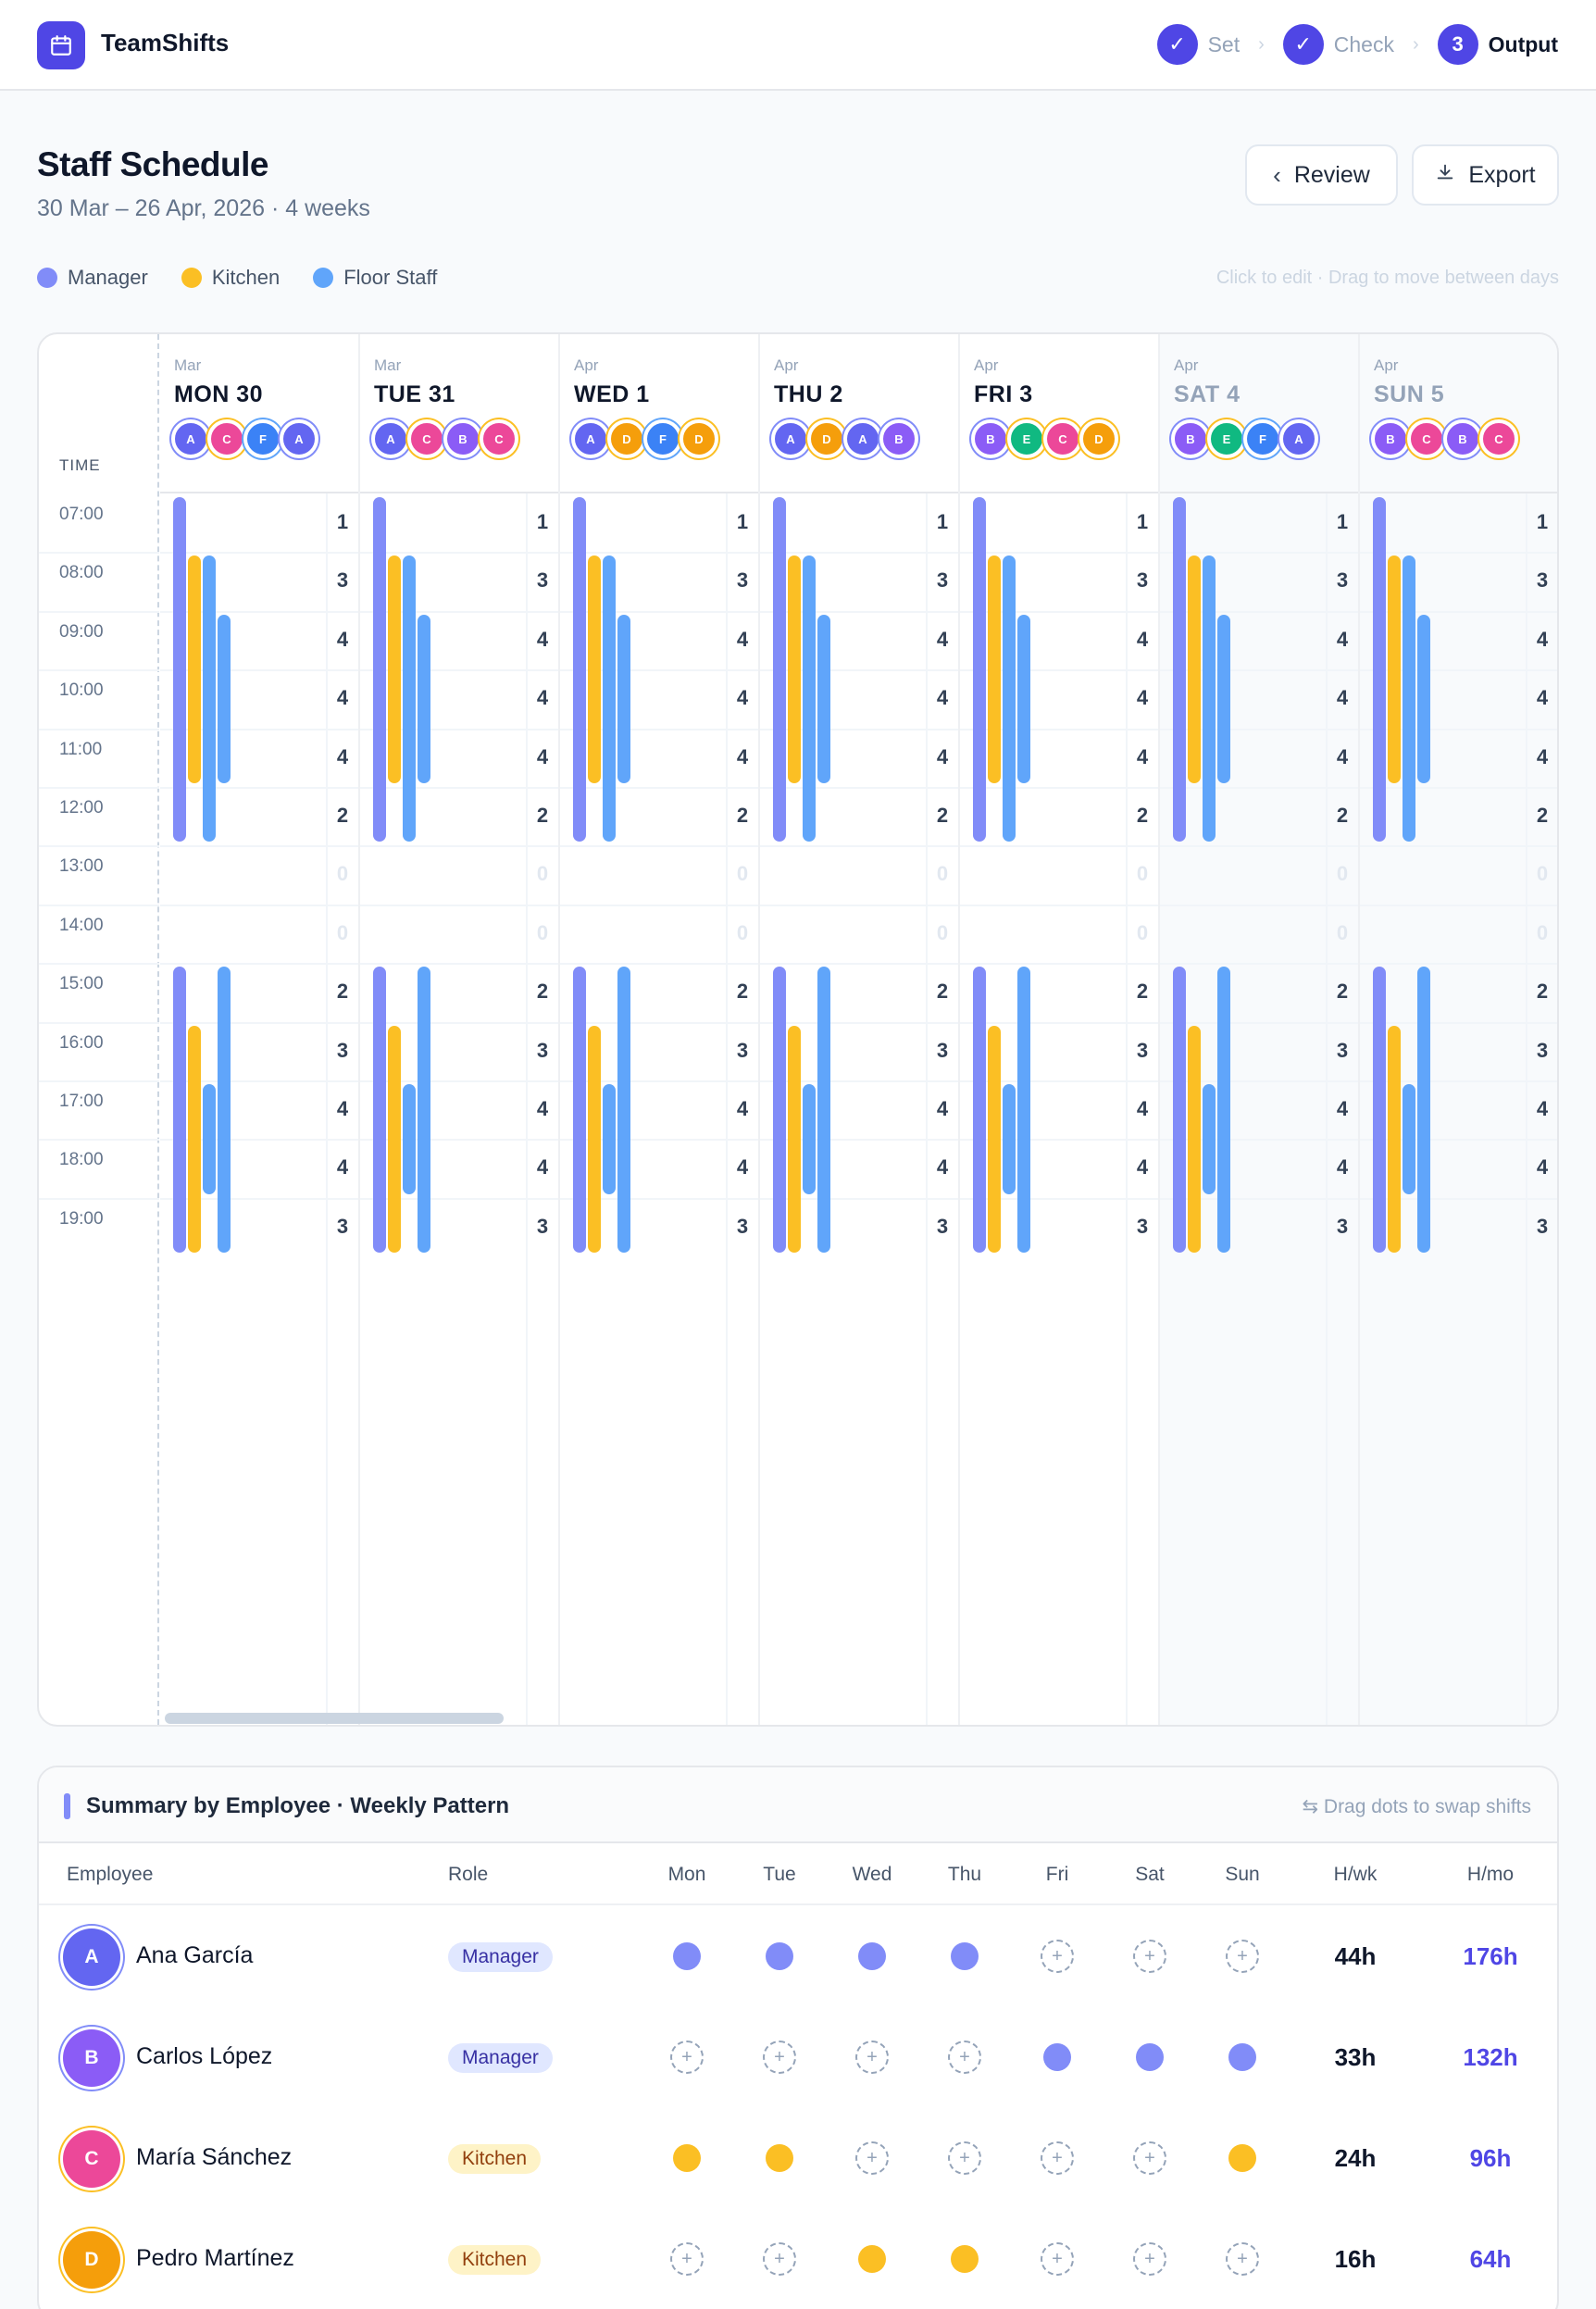  What do you see at coordinates (1198, 44) in the screenshot?
I see `step-set: ✓ Set` at bounding box center [1198, 44].